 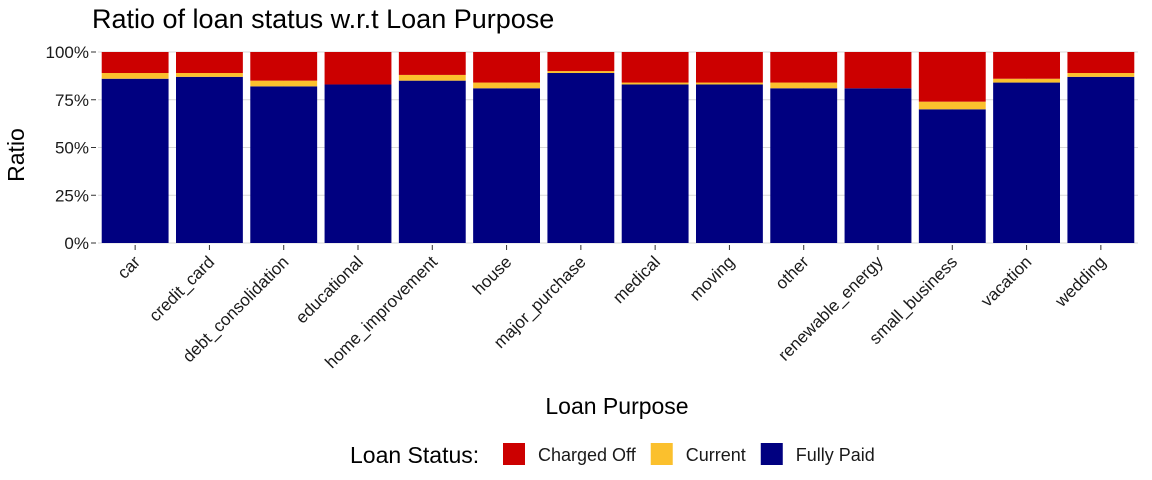 I want to click on x-tick-label: credit_card, so click(x=181, y=288).